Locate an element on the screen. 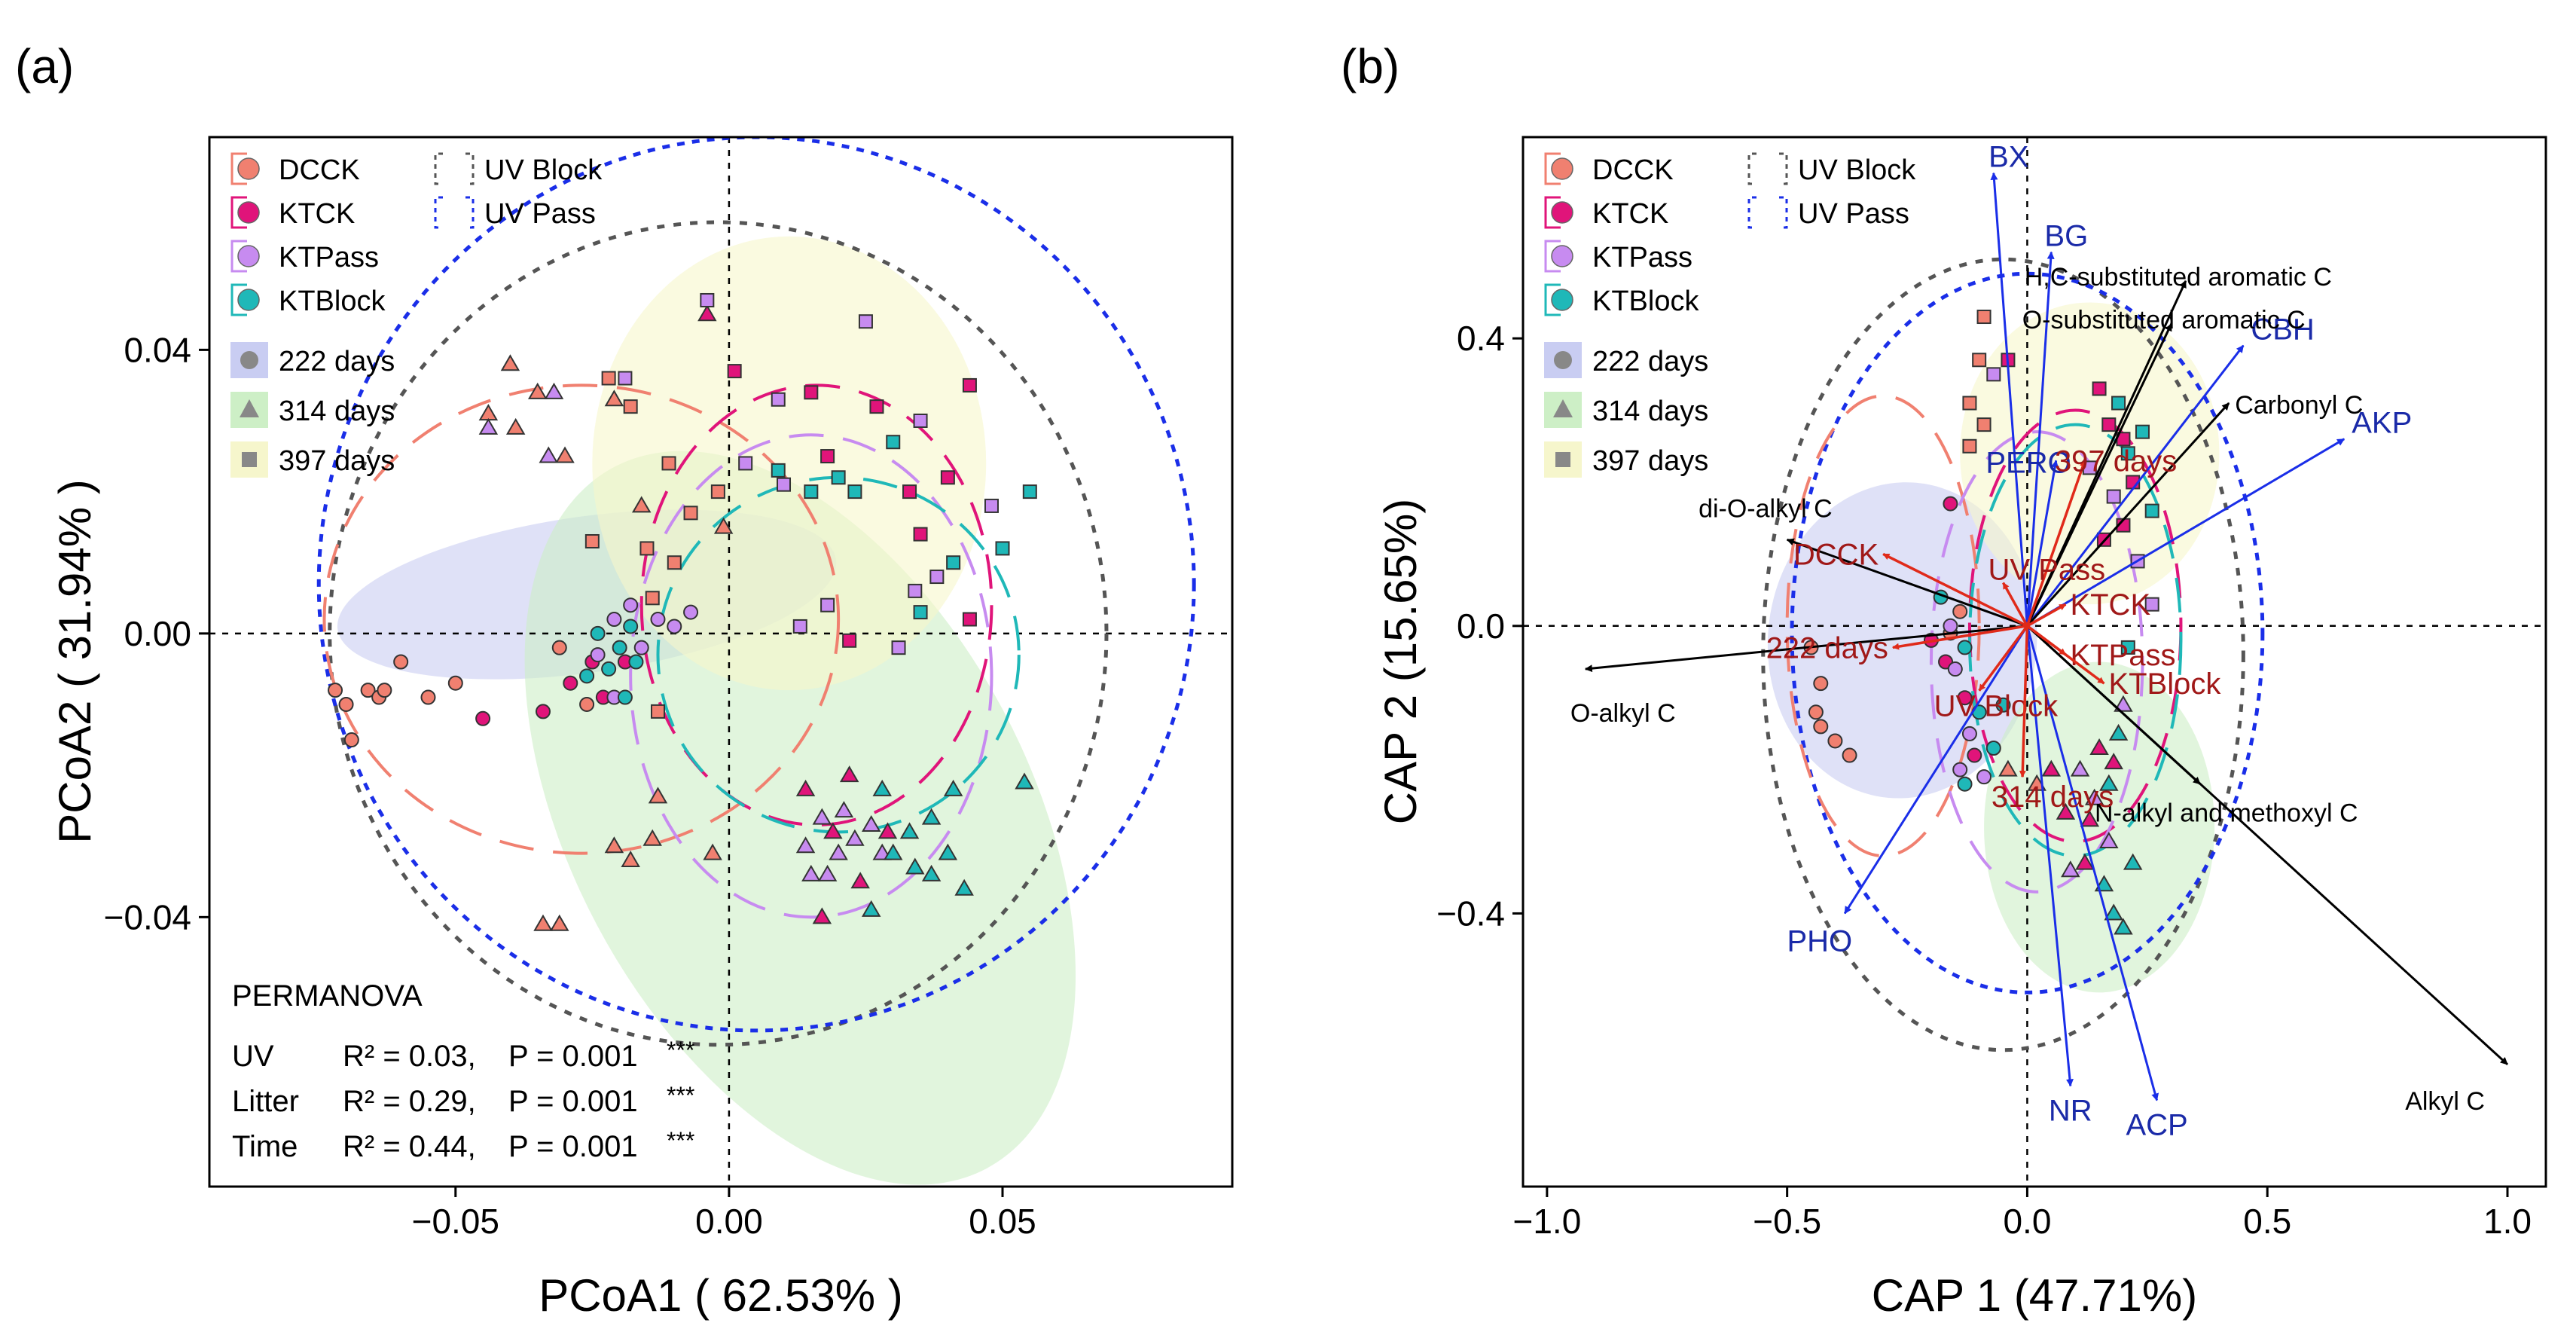  vector-ktck: KTCK is located at coordinates (2088, 608).